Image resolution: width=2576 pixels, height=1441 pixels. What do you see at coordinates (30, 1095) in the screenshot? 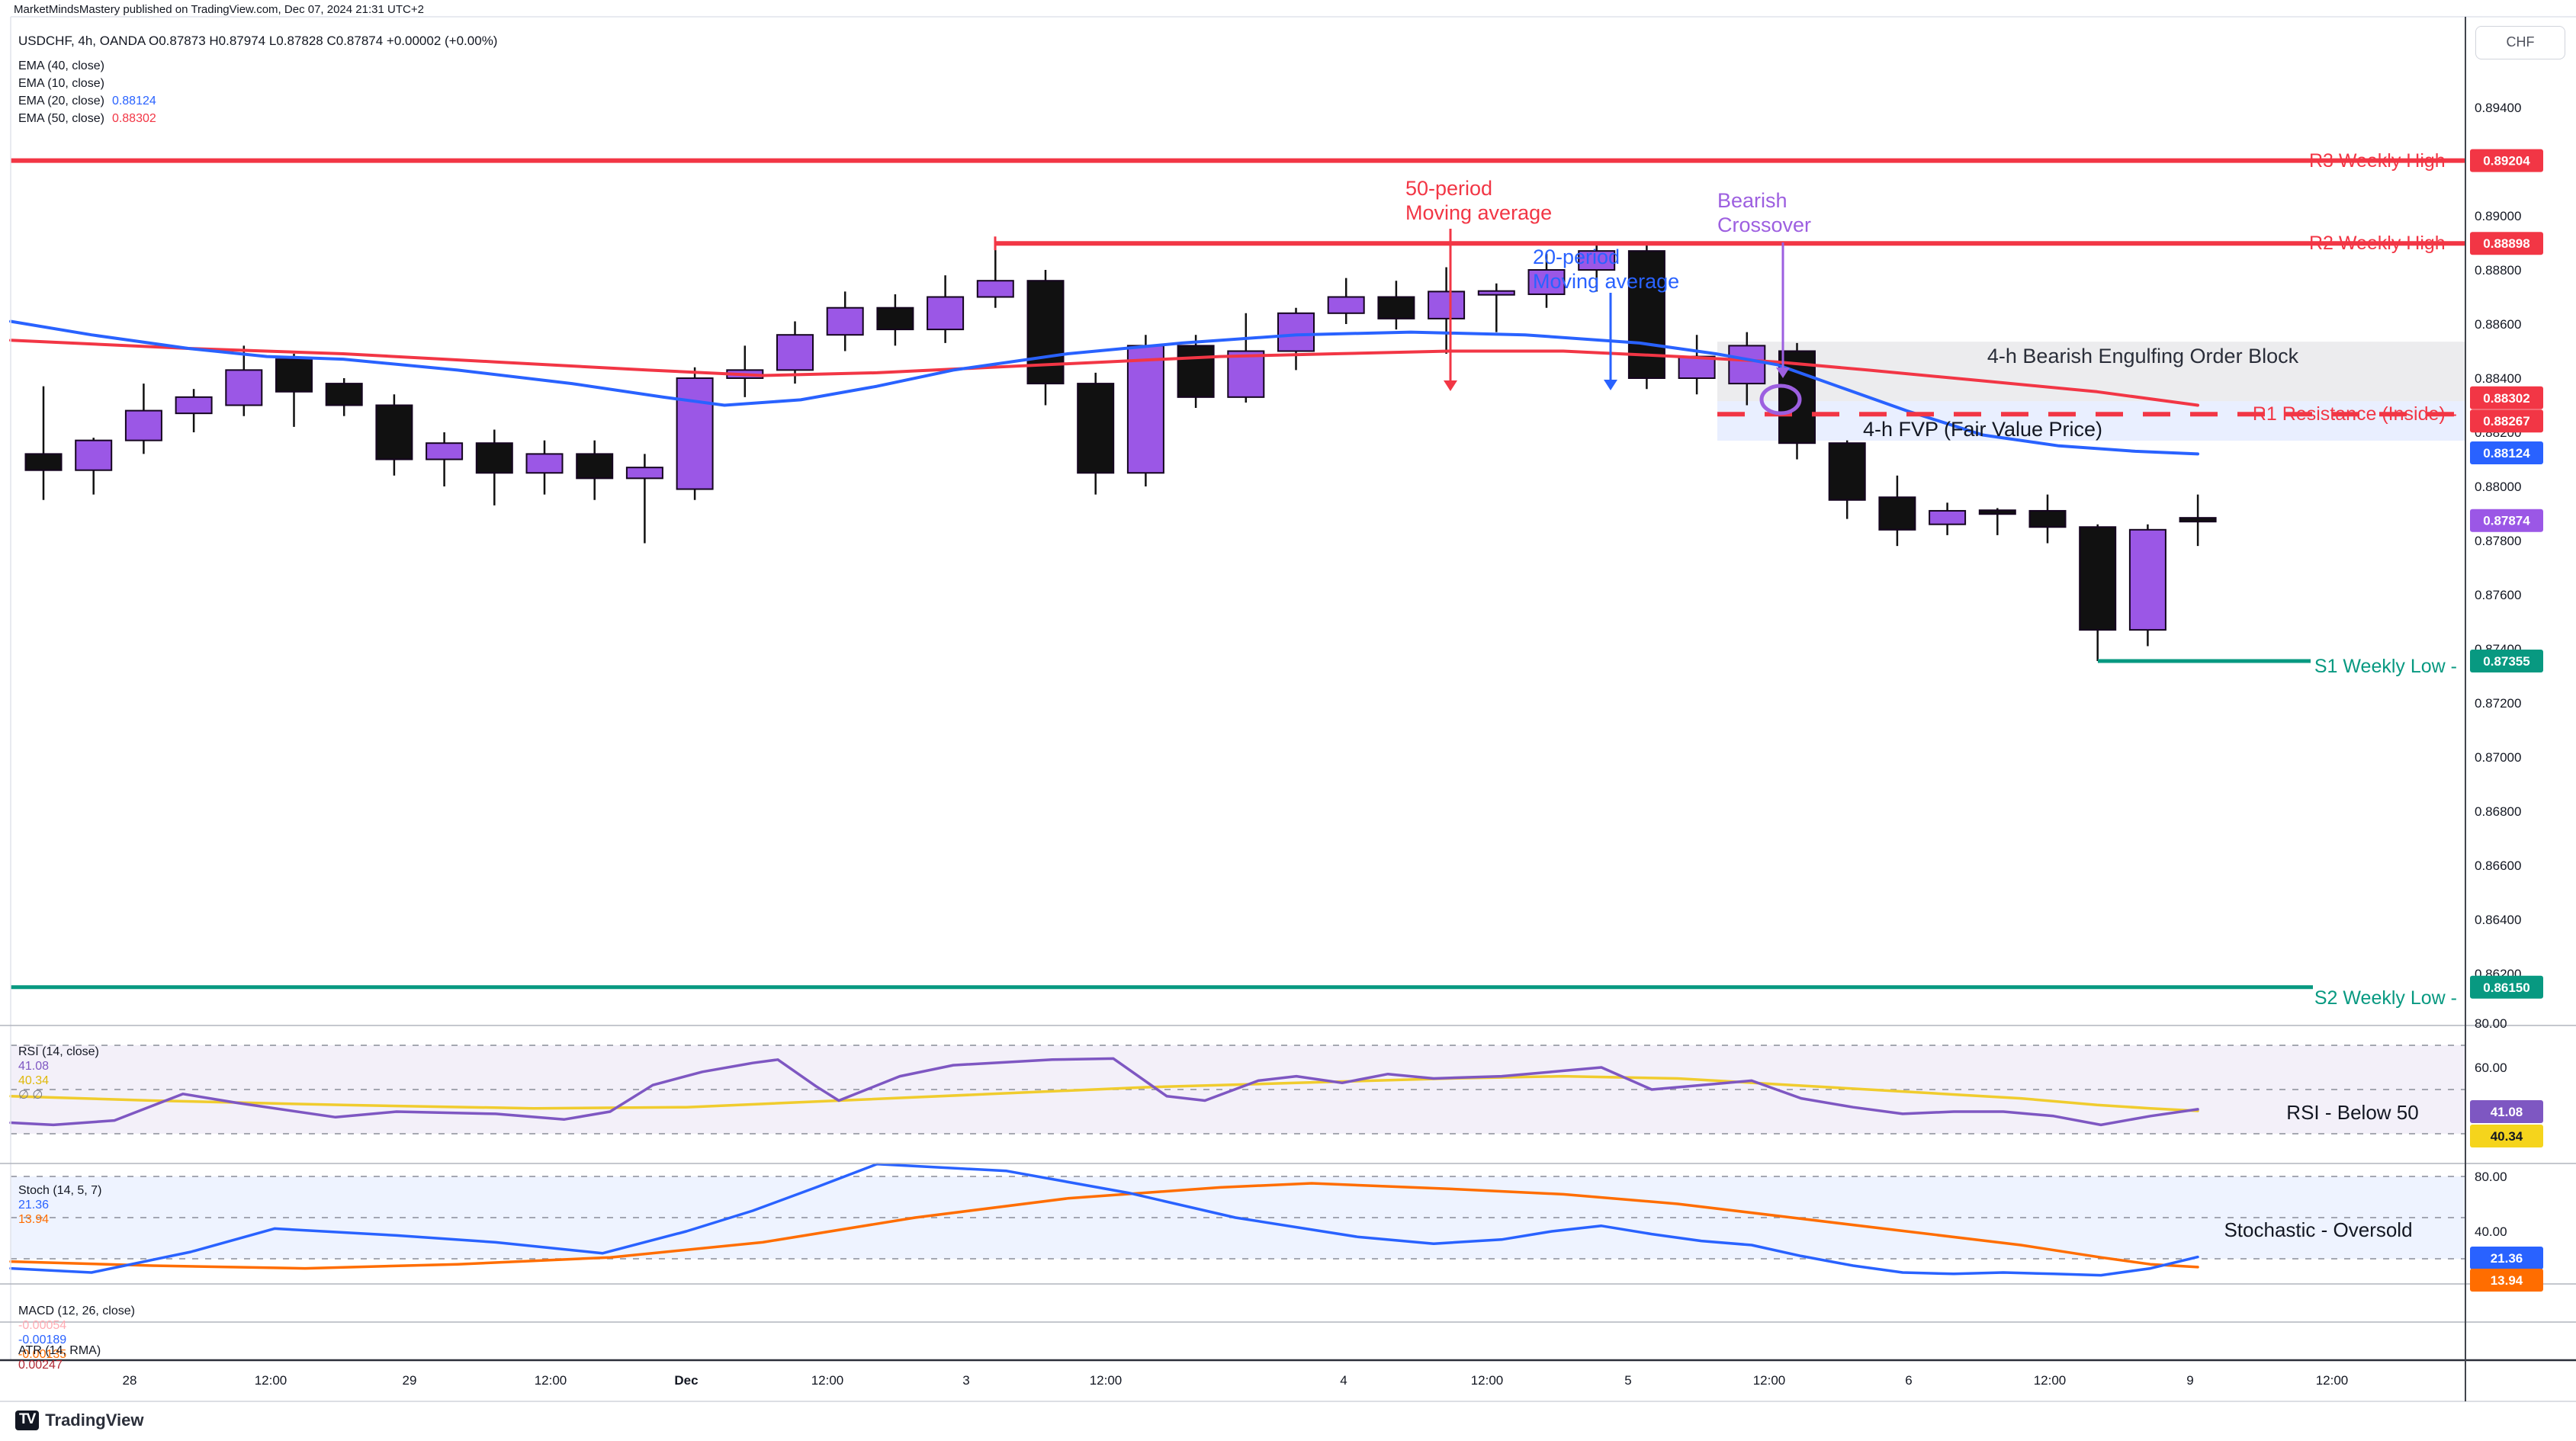
I see `rsi-empty-params: ∅ ∅` at bounding box center [30, 1095].